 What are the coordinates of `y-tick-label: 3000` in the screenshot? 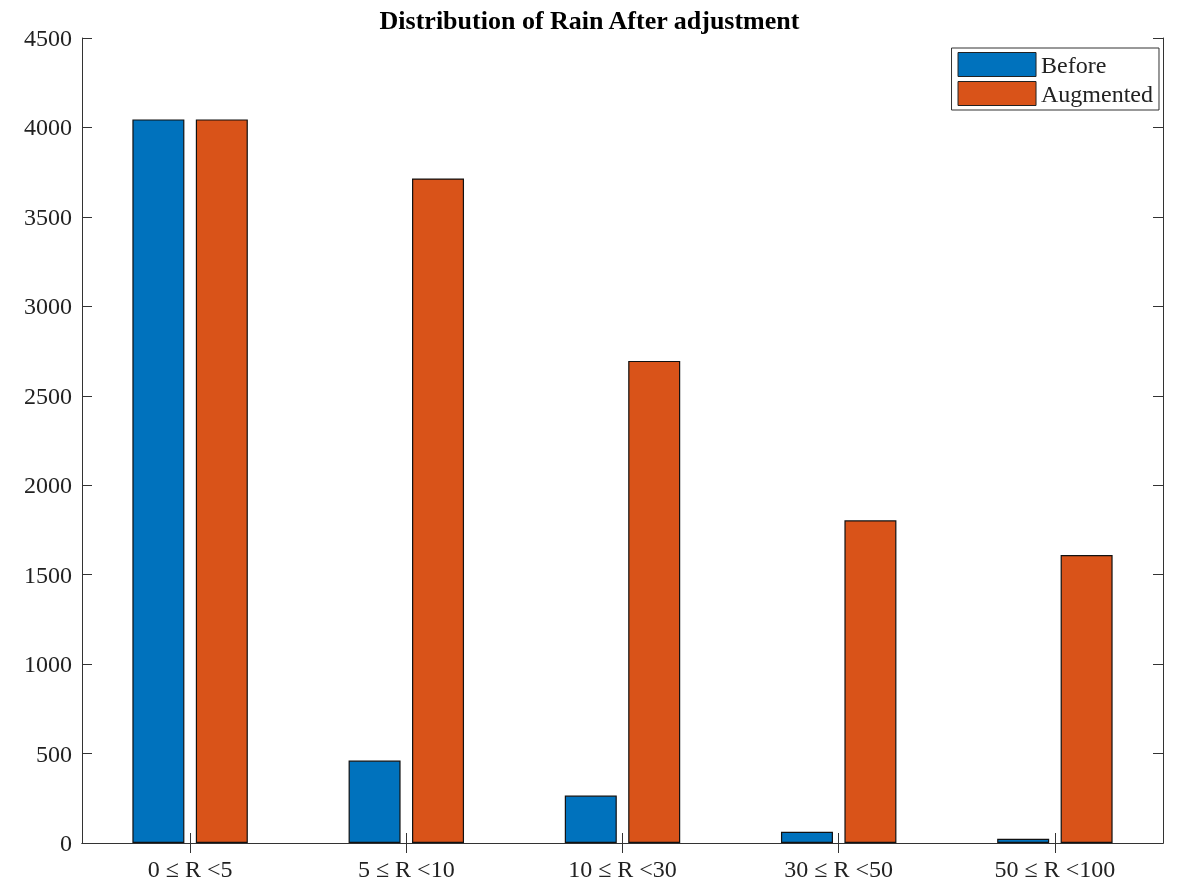 It's located at (48, 306).